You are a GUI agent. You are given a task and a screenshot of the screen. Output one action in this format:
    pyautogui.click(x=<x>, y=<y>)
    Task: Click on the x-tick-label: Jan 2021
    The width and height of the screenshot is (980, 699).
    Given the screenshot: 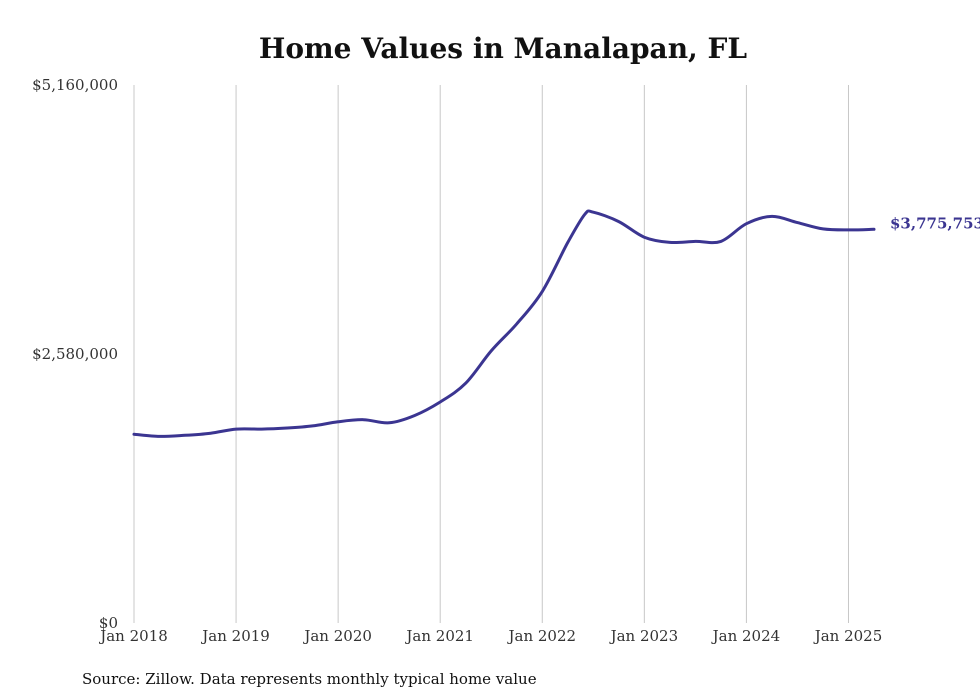 What is the action you would take?
    pyautogui.click(x=439, y=636)
    